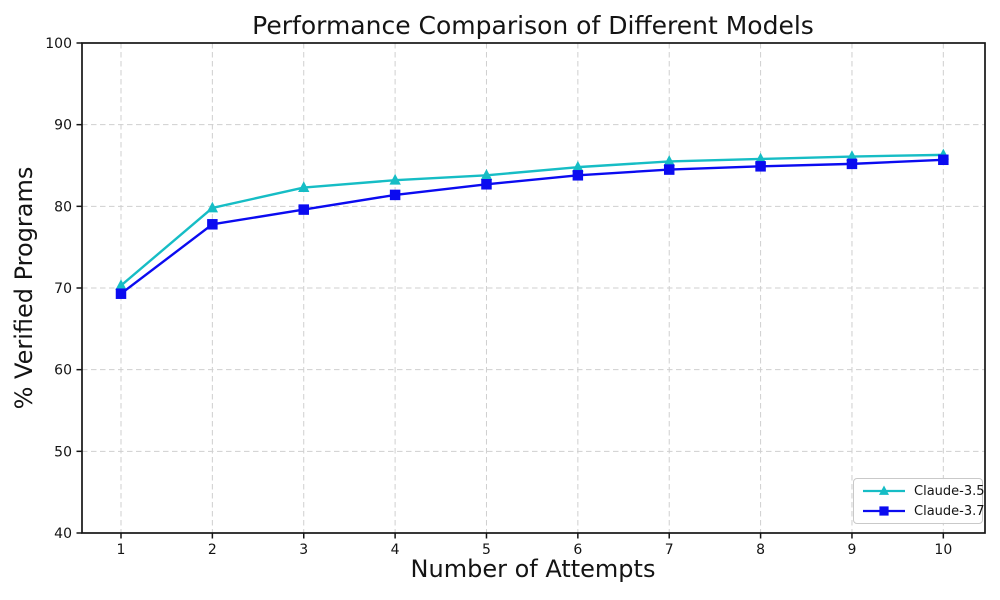 This screenshot has width=1000, height=600. I want to click on legend: Claude-3.5 Claude-3.7, so click(919, 501).